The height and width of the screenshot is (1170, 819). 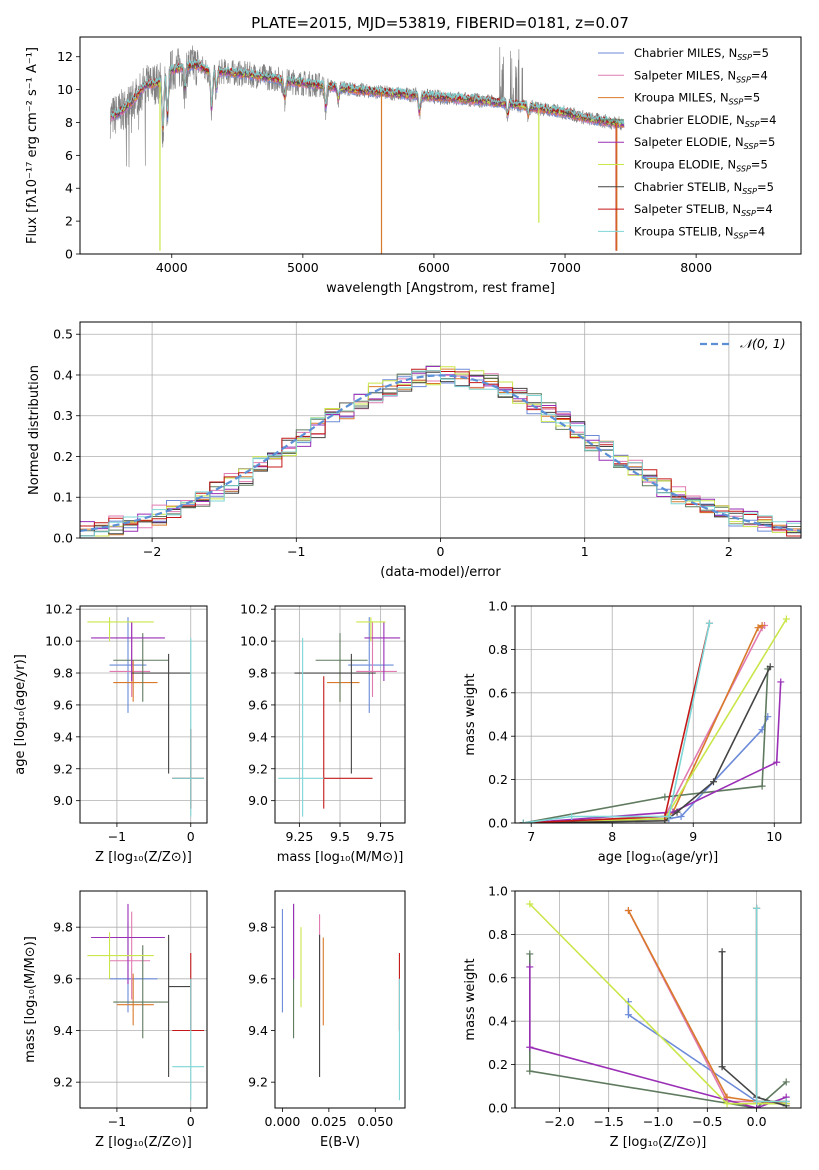 I want to click on y-tick-label: 0.3, so click(x=63, y=415).